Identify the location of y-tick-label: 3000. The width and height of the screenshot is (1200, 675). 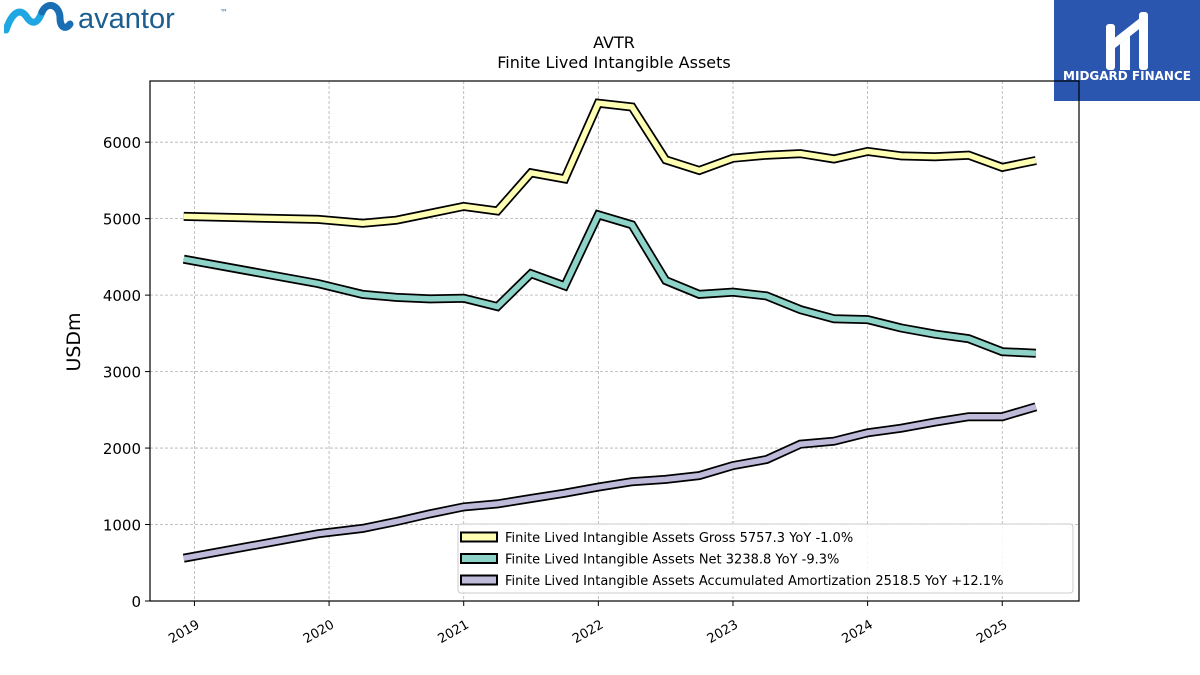
(122, 373).